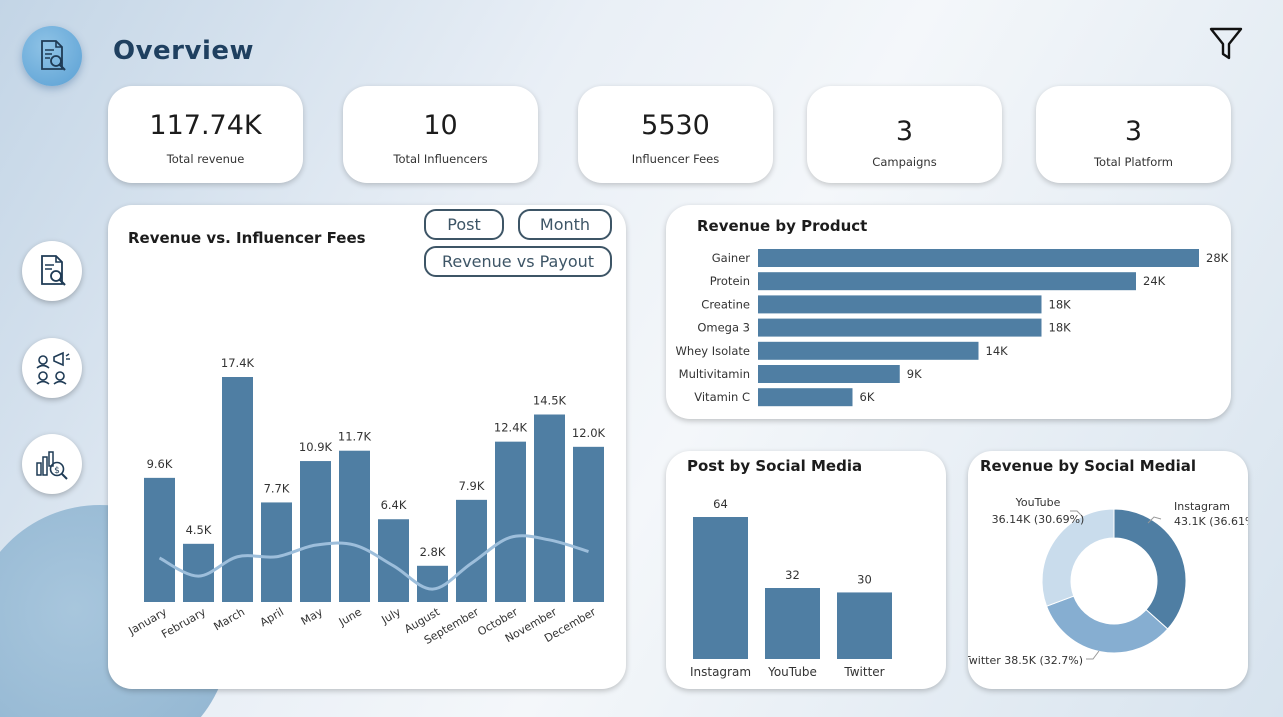 The height and width of the screenshot is (717, 1283). Describe the element at coordinates (432, 583) in the screenshot. I see `bar-august` at that location.